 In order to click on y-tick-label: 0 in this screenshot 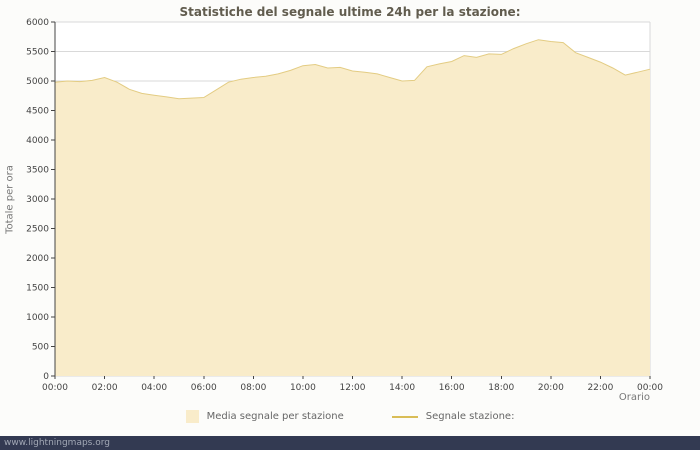, I will do `click(46, 377)`.